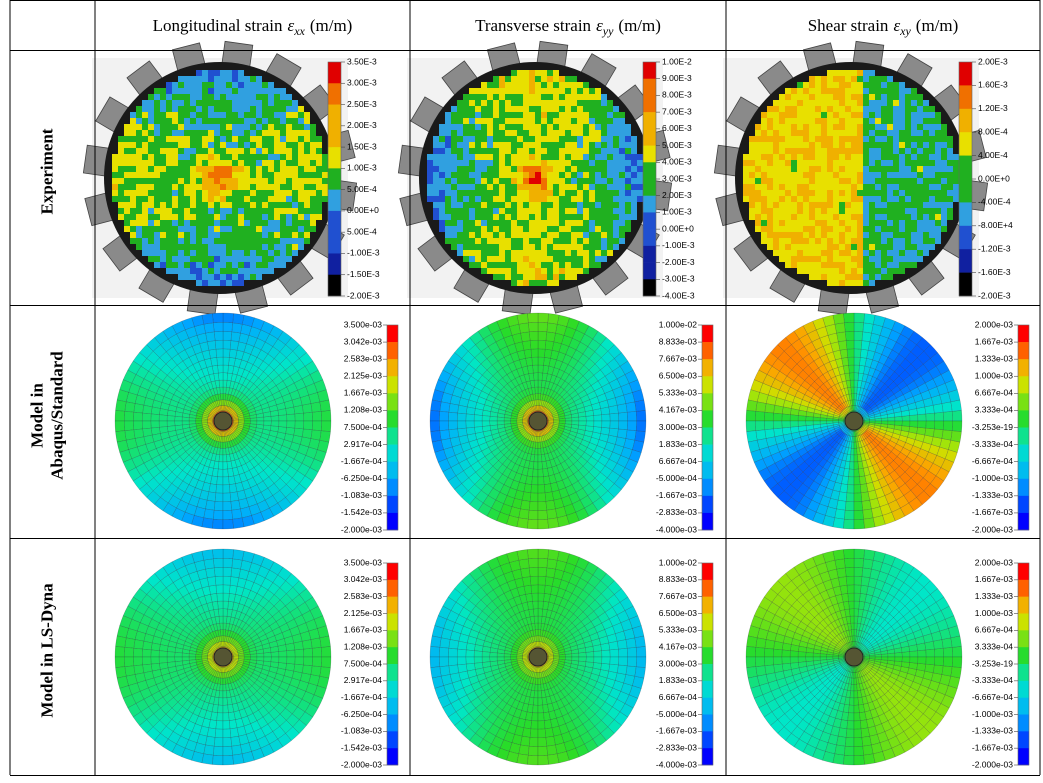 This screenshot has height=783, width=1043. What do you see at coordinates (678, 245) in the screenshot?
I see `colorbar-label: -1.00E-3` at bounding box center [678, 245].